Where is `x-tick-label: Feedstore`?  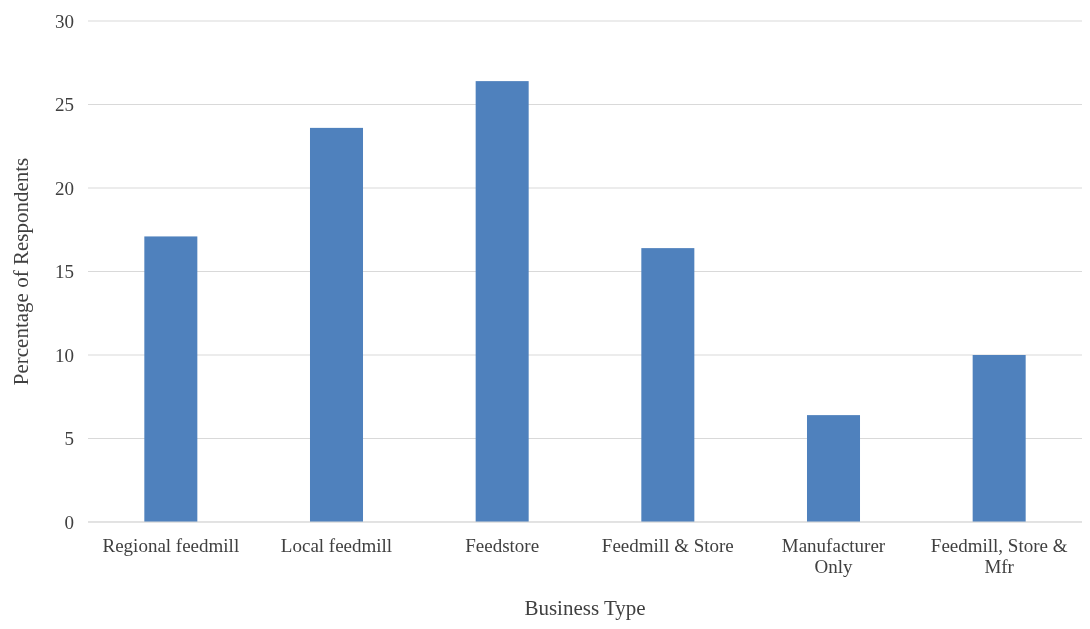 x-tick-label: Feedstore is located at coordinates (502, 545).